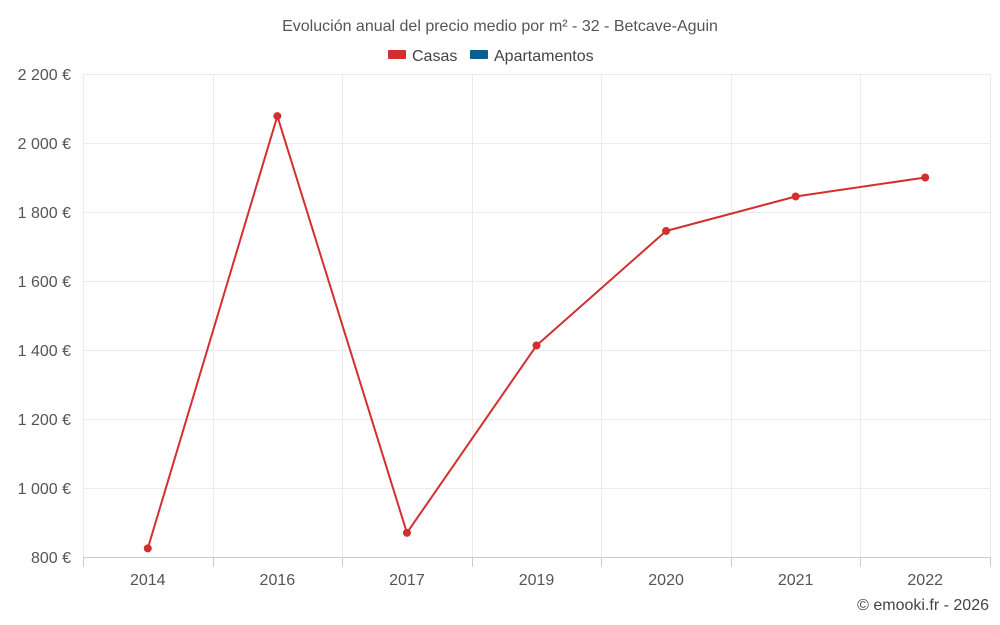 The image size is (1000, 625). Describe the element at coordinates (666, 580) in the screenshot. I see `x-tick-label: 2020` at that location.